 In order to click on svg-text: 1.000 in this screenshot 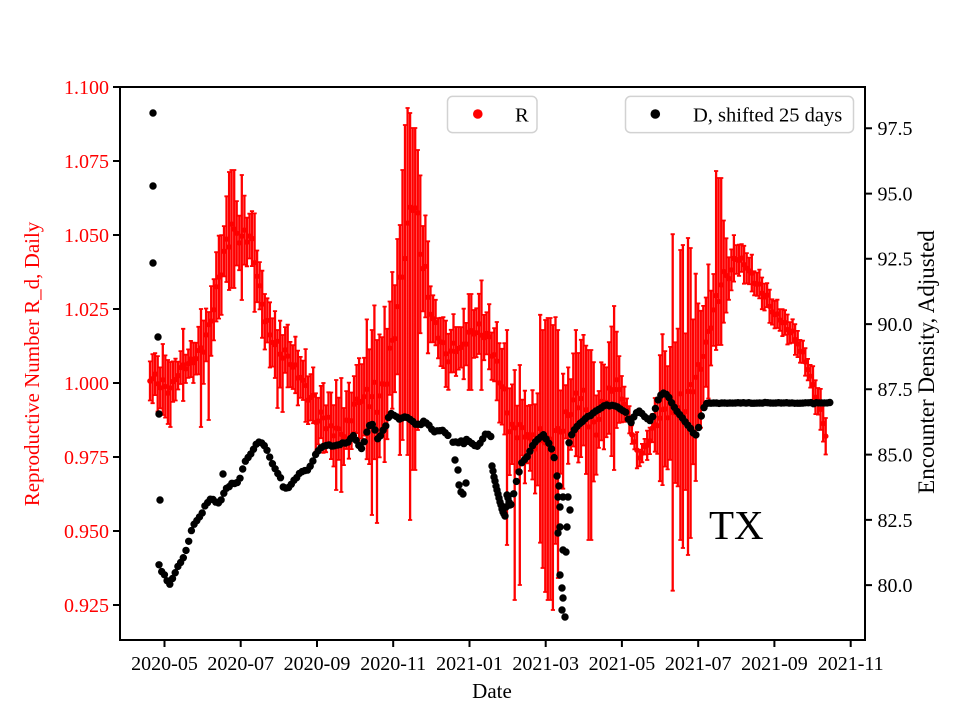, I will do `click(86, 384)`.